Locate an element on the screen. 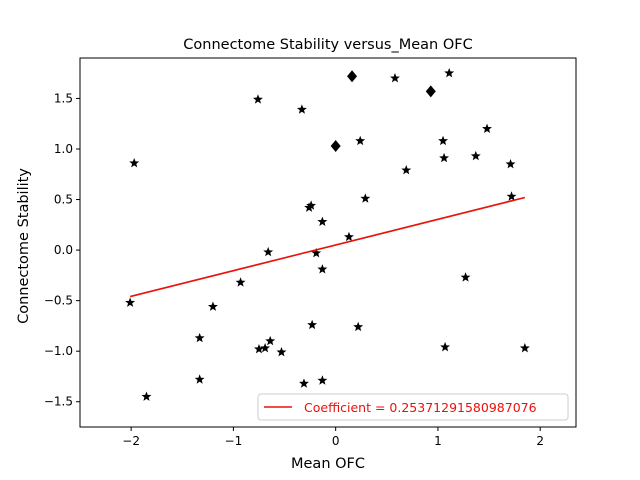 The height and width of the screenshot is (480, 640). legend-box is located at coordinates (413, 407).